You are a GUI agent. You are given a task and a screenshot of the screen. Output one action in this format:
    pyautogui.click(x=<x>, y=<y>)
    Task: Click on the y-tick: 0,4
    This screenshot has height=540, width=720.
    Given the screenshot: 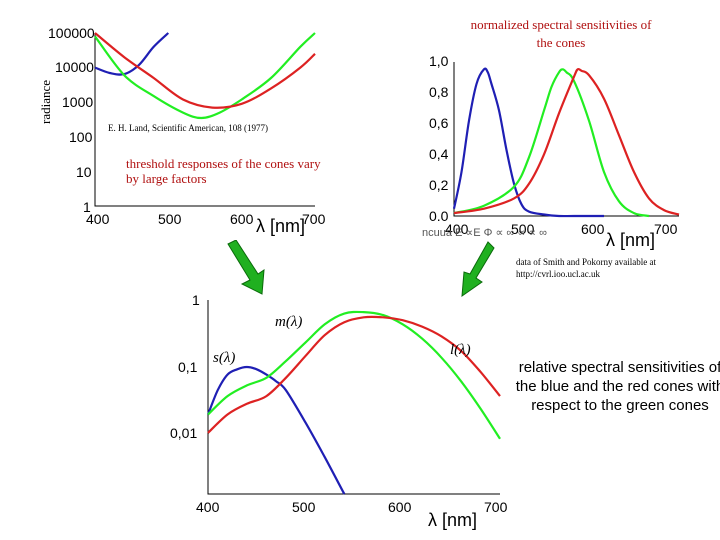 What is the action you would take?
    pyautogui.click(x=439, y=154)
    